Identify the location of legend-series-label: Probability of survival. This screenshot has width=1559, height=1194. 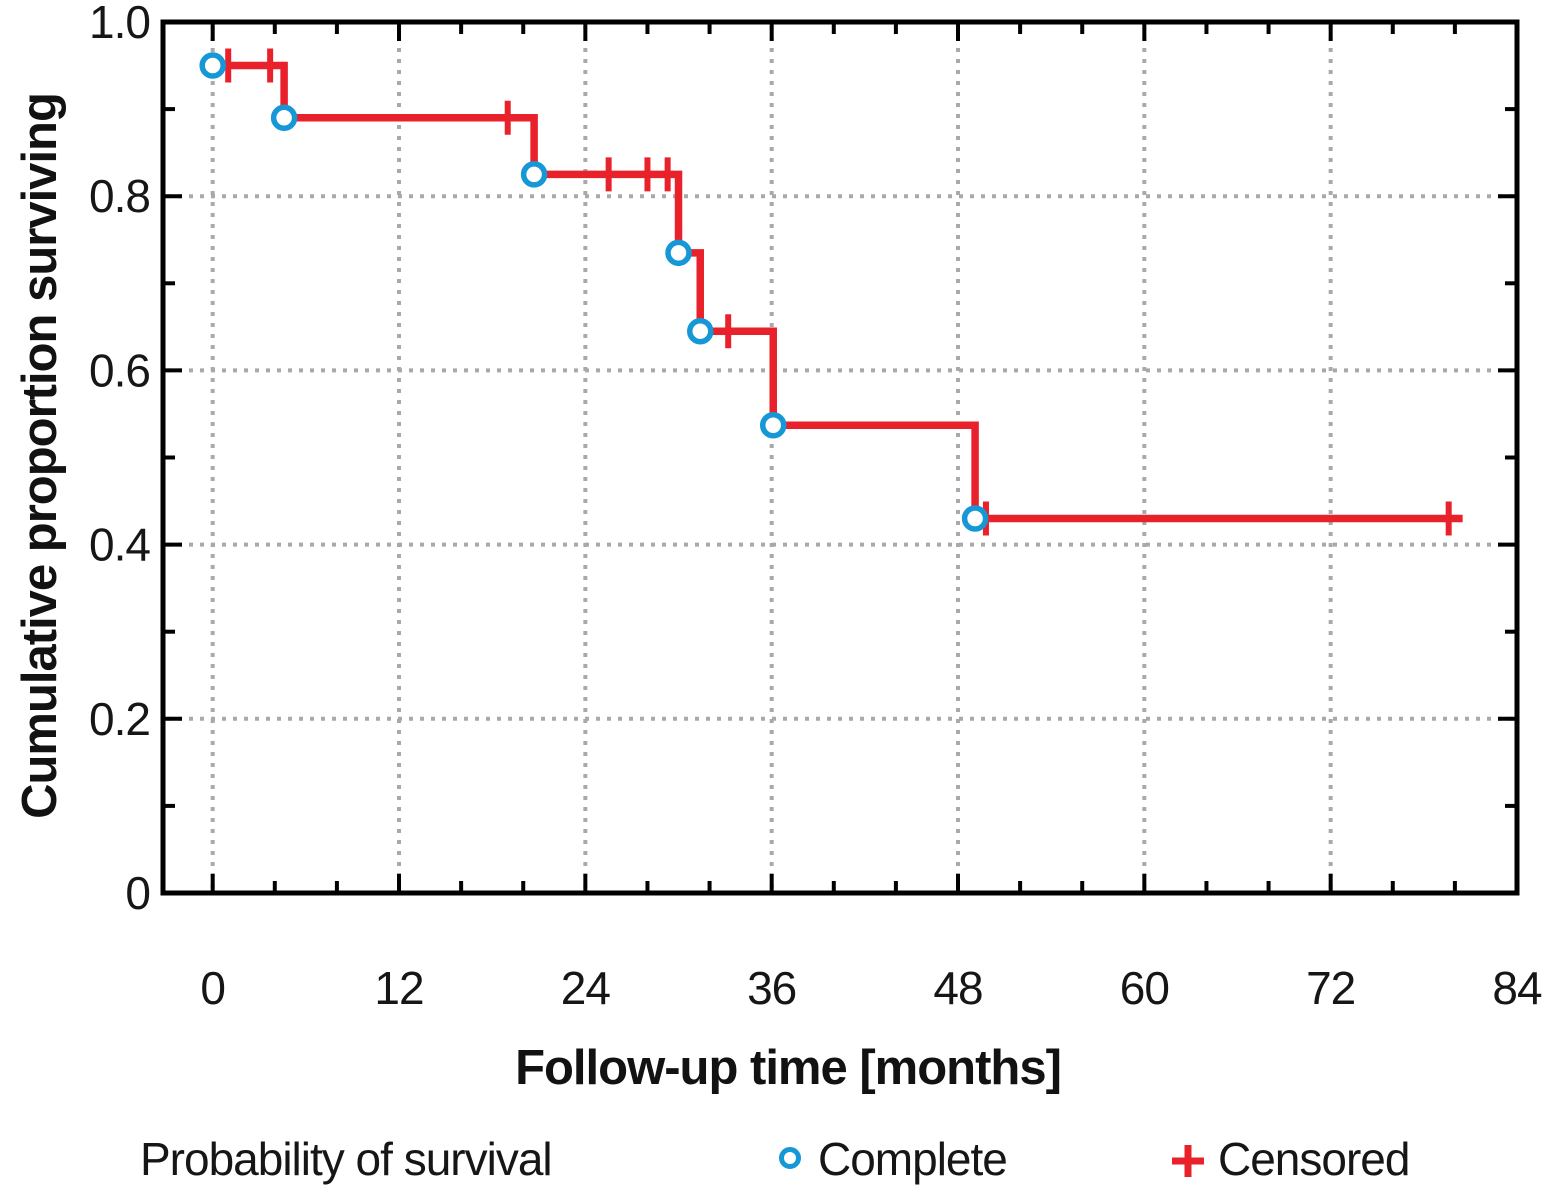
(346, 1159).